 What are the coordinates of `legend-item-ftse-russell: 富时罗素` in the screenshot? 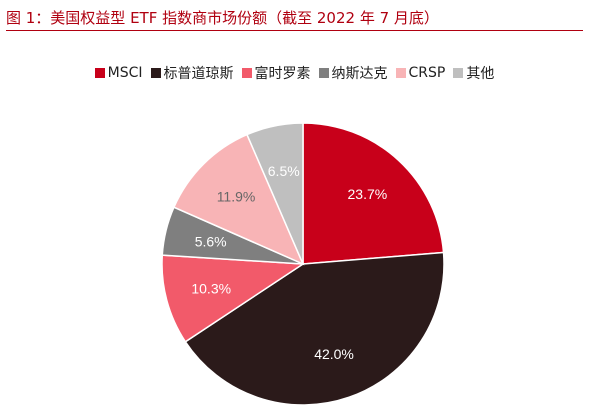 It's located at (276, 73).